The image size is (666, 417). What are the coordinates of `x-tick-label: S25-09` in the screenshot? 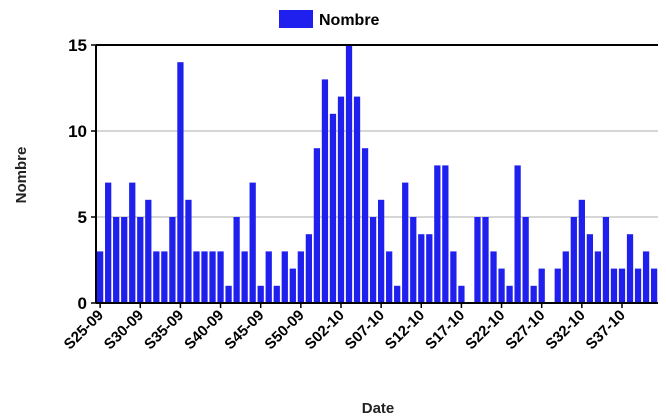 It's located at (84, 330).